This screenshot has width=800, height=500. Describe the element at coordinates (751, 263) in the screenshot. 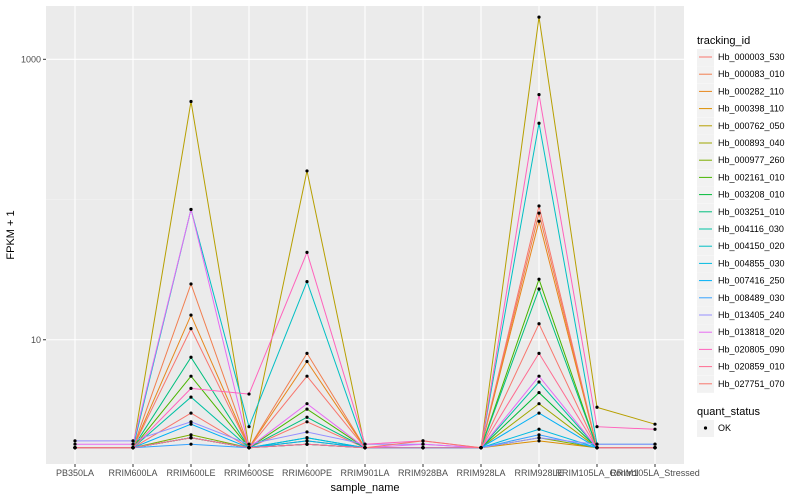

I see `legend-label: Hb_004855_030` at that location.